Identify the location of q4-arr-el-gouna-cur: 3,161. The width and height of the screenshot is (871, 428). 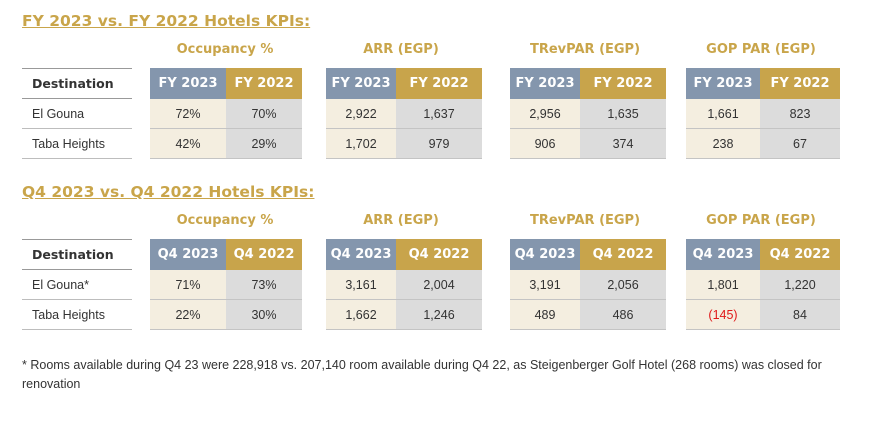
(361, 285).